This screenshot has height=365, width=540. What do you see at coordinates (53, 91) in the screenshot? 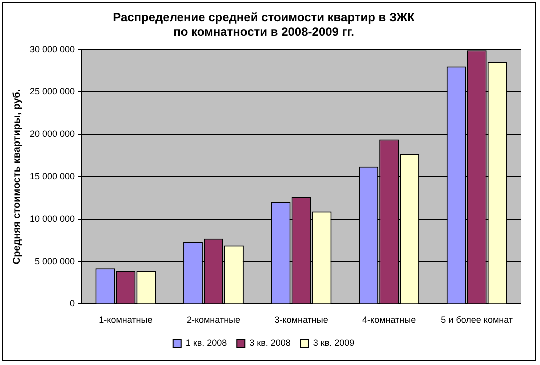
I see `y-tick-label: 25 000 000` at bounding box center [53, 91].